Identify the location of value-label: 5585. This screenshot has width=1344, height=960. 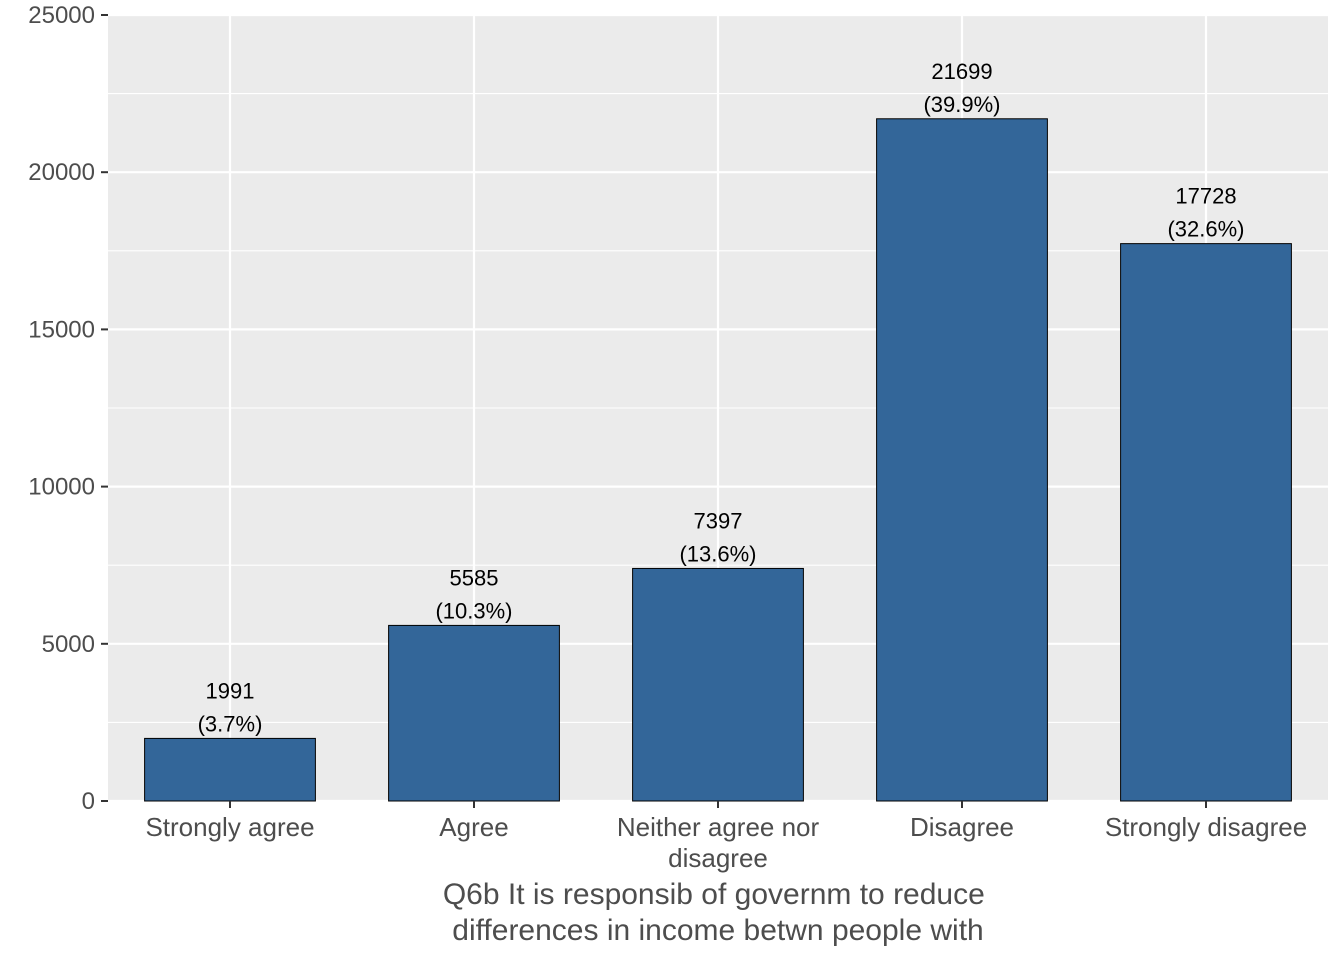
(474, 577).